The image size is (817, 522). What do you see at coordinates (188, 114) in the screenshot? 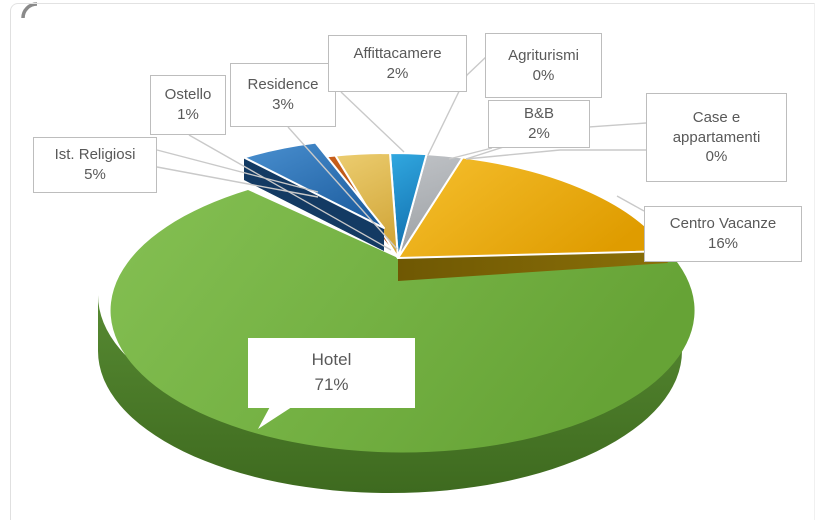
I see `callout-ostello-value: 1%` at bounding box center [188, 114].